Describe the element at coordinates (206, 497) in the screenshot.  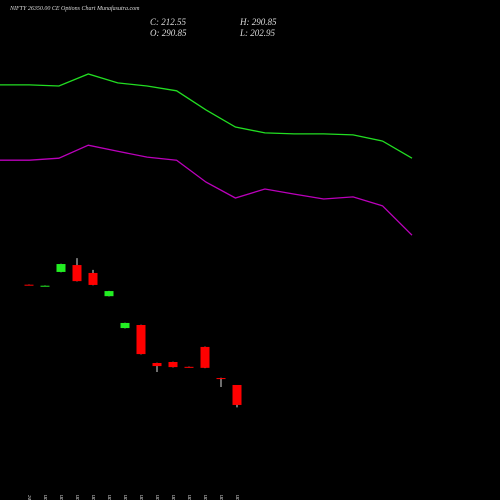
I see `x-tick-label: 16 Jan` at that location.